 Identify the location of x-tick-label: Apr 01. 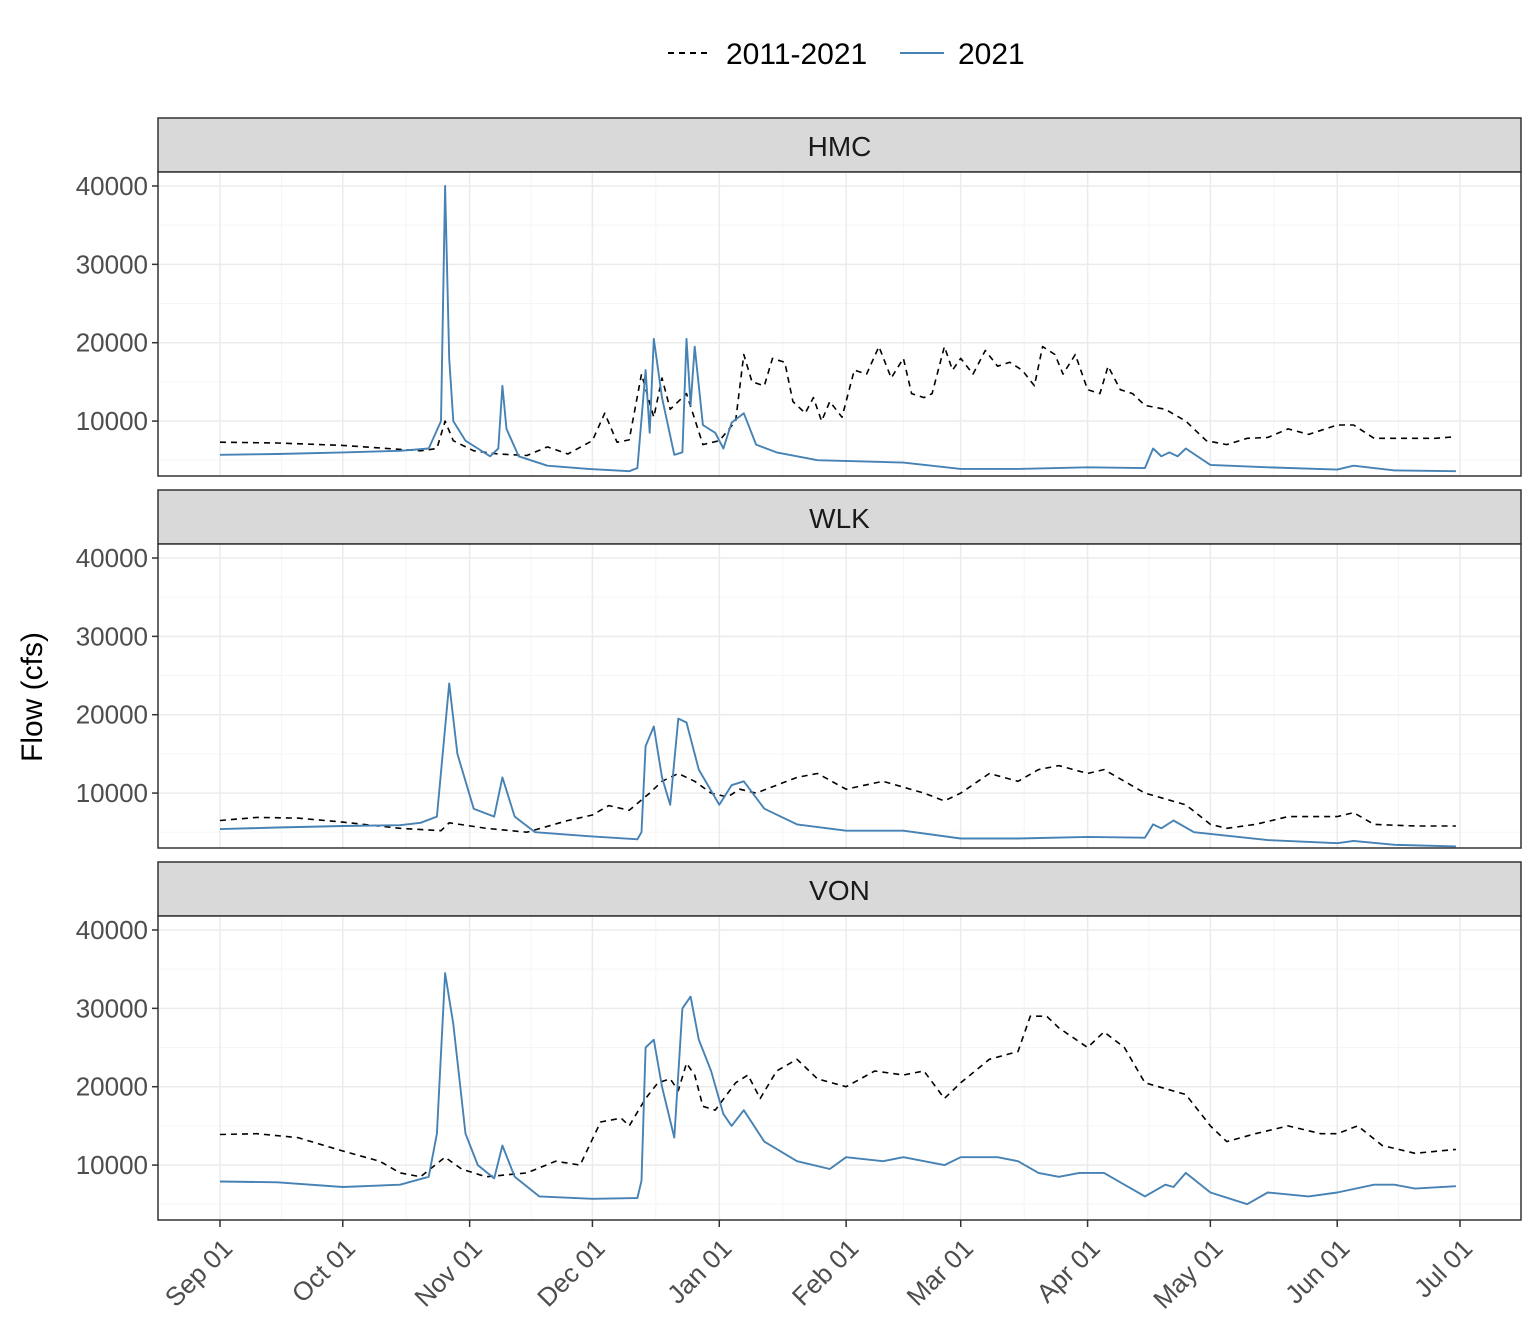
(1067, 1270).